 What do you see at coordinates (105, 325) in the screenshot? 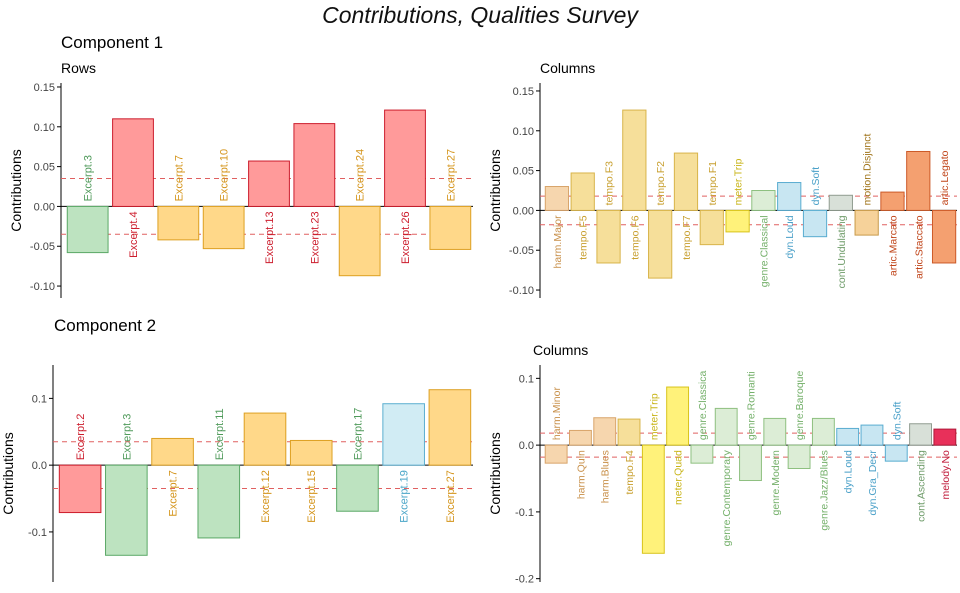
I see `component-2-title: Component 2` at bounding box center [105, 325].